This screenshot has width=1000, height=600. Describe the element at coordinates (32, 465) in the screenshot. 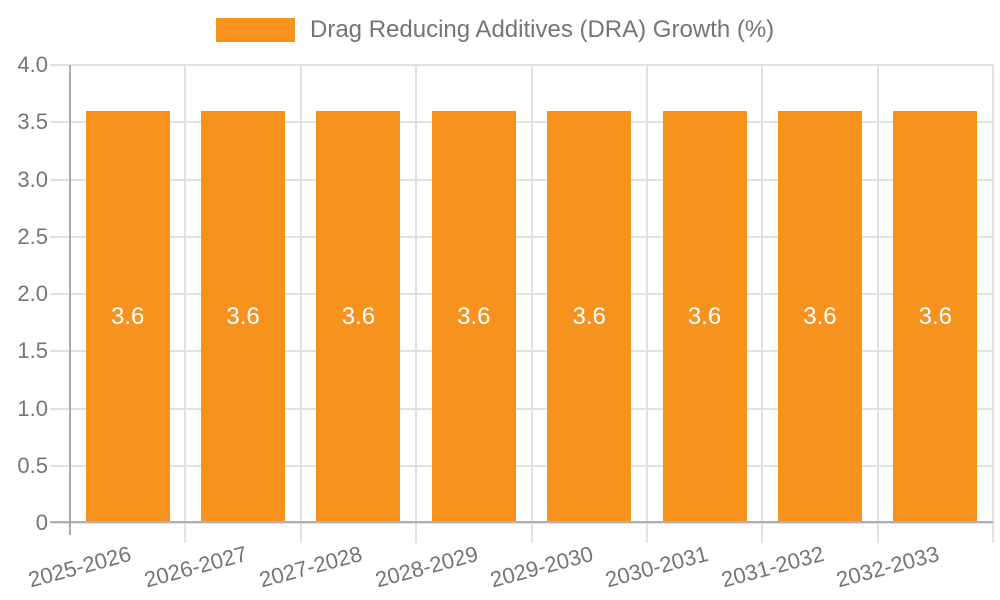

I see `y-axis-tick-label: 0.5` at that location.